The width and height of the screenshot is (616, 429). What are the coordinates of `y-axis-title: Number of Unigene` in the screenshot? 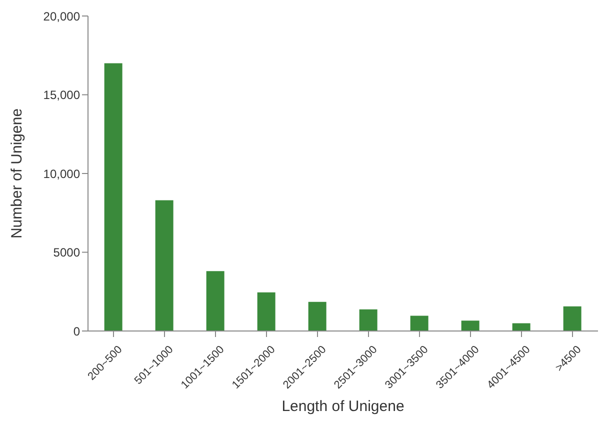 It's located at (17, 173).